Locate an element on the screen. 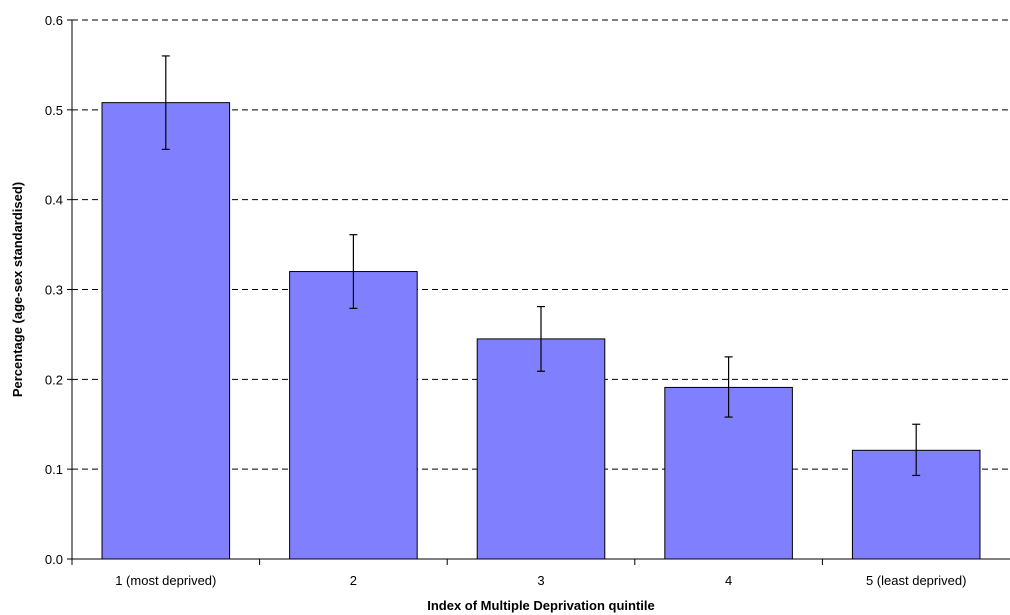  y-tick-label: 0.5 is located at coordinates (54, 110).